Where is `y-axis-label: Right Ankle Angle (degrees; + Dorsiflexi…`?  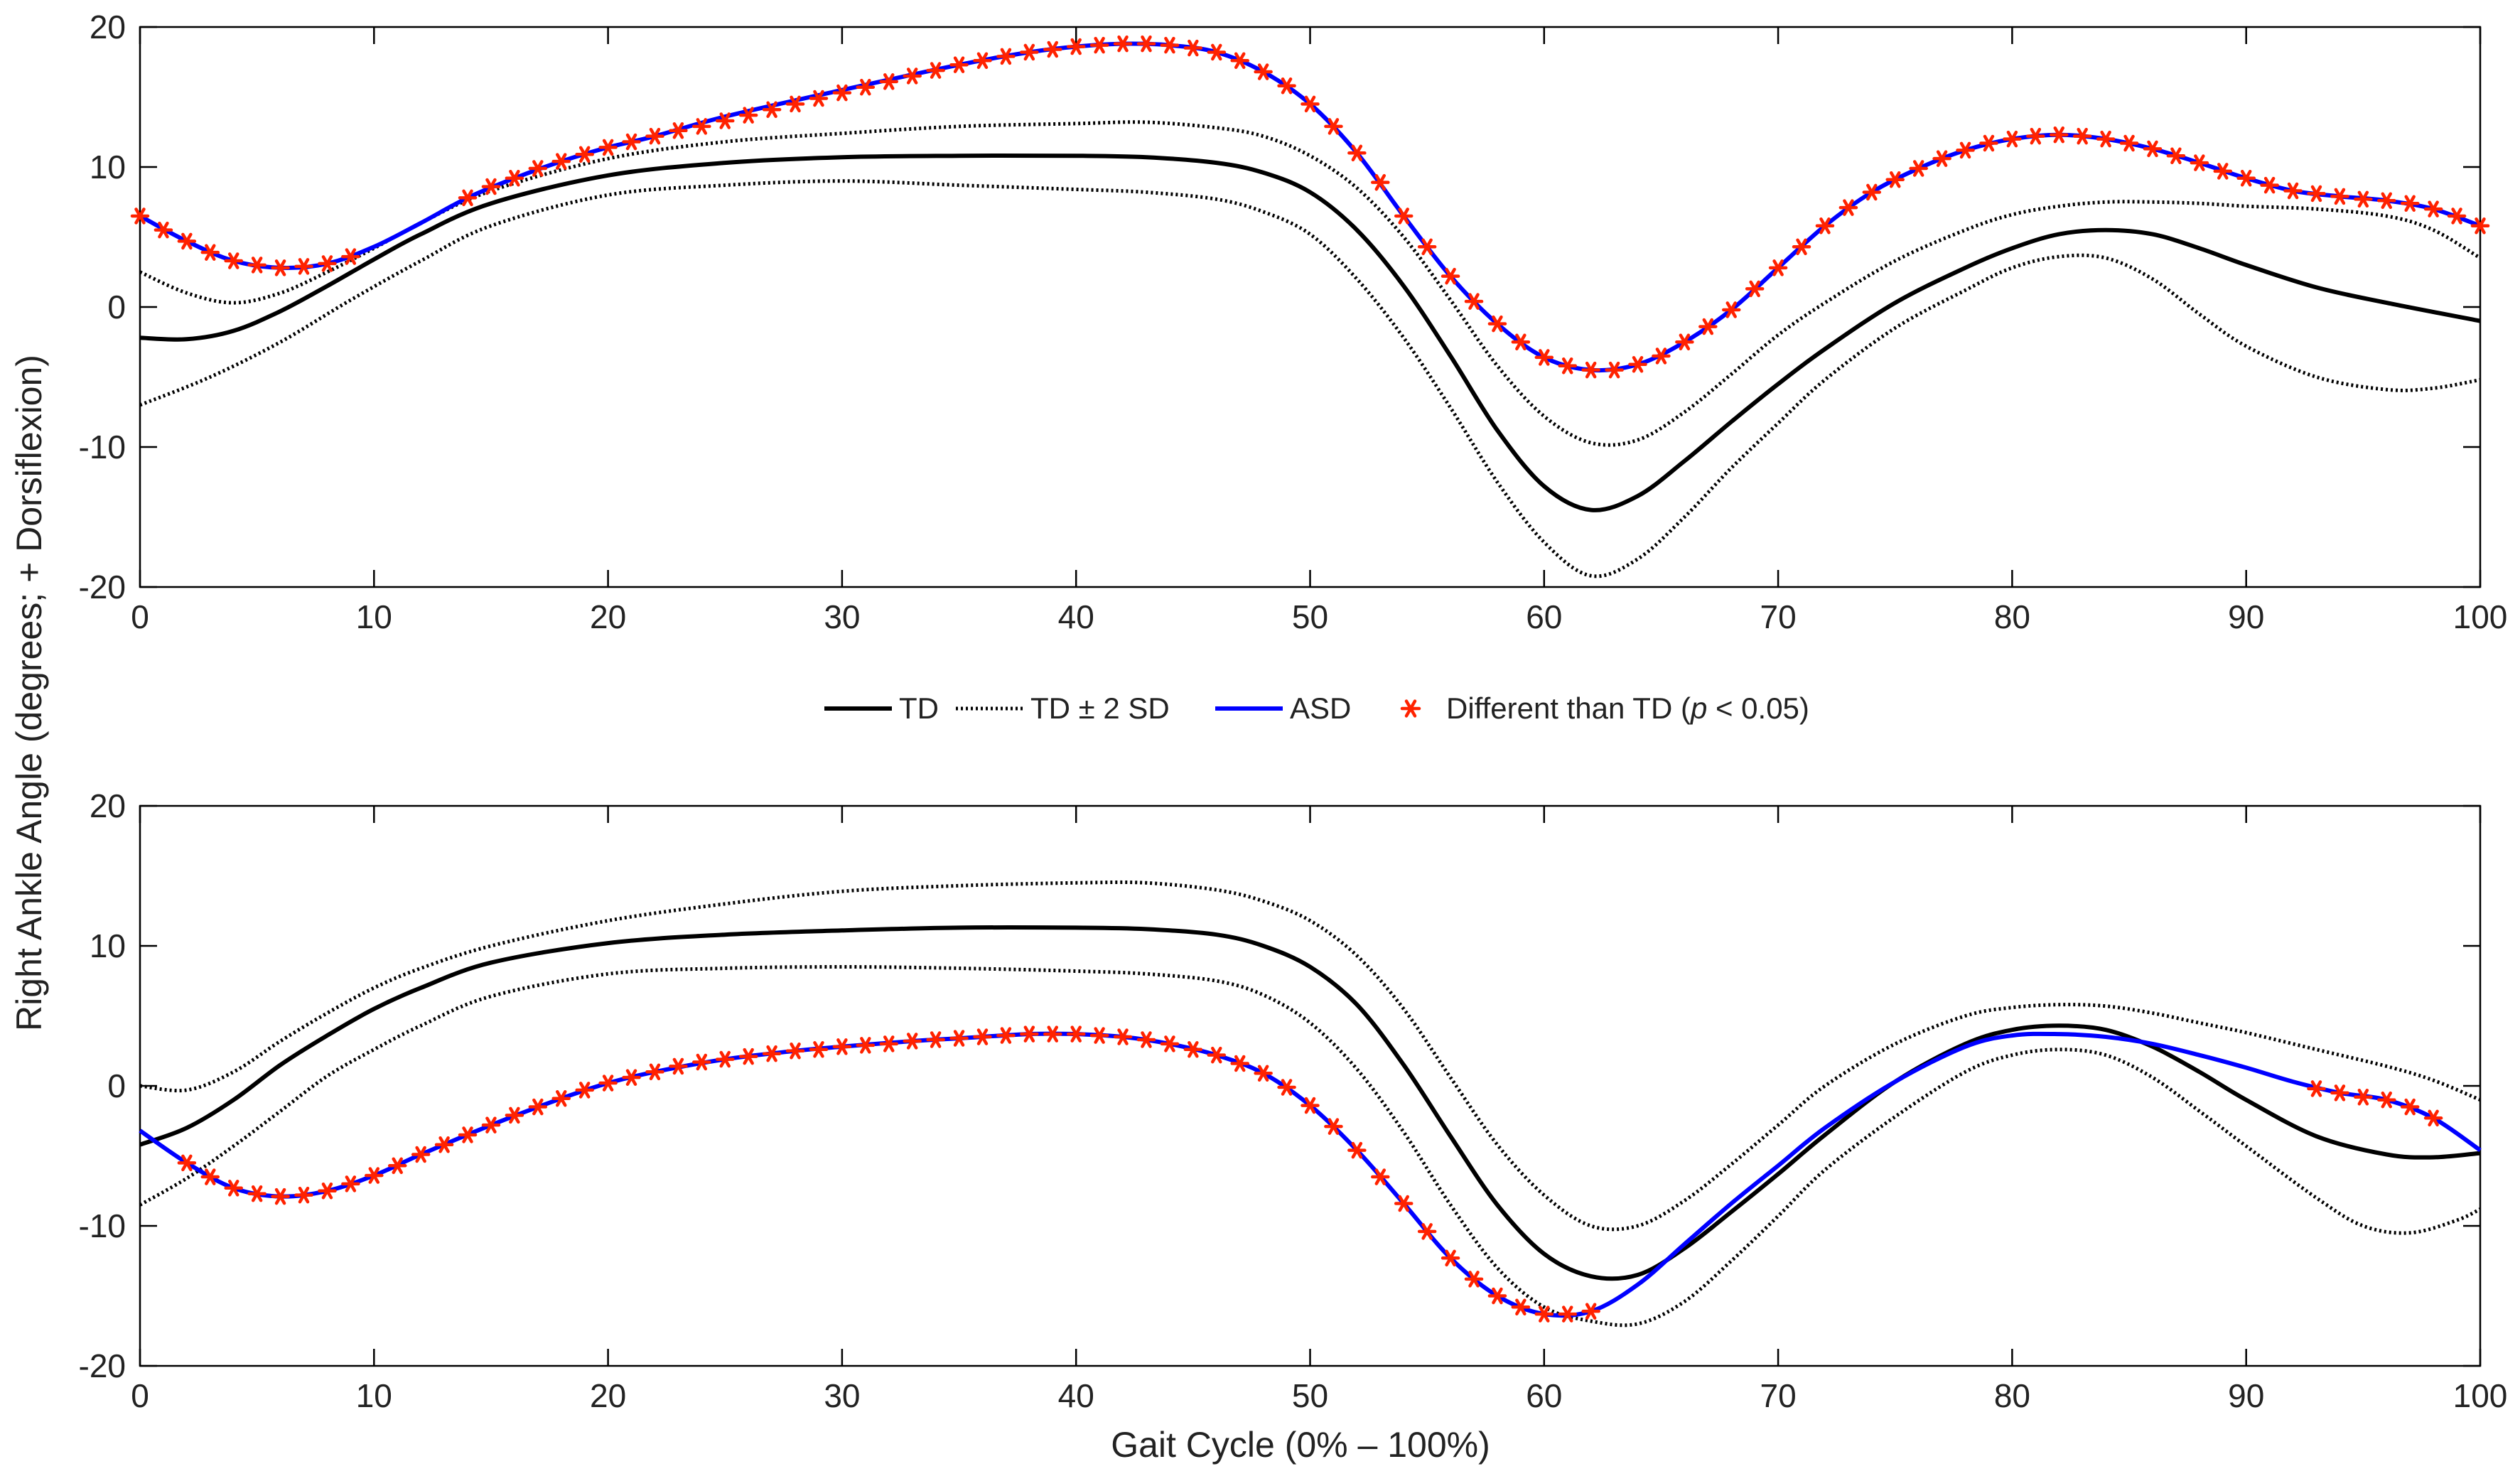 y-axis-label: Right Ankle Angle (degrees; + Dorsiflexi… is located at coordinates (29, 693).